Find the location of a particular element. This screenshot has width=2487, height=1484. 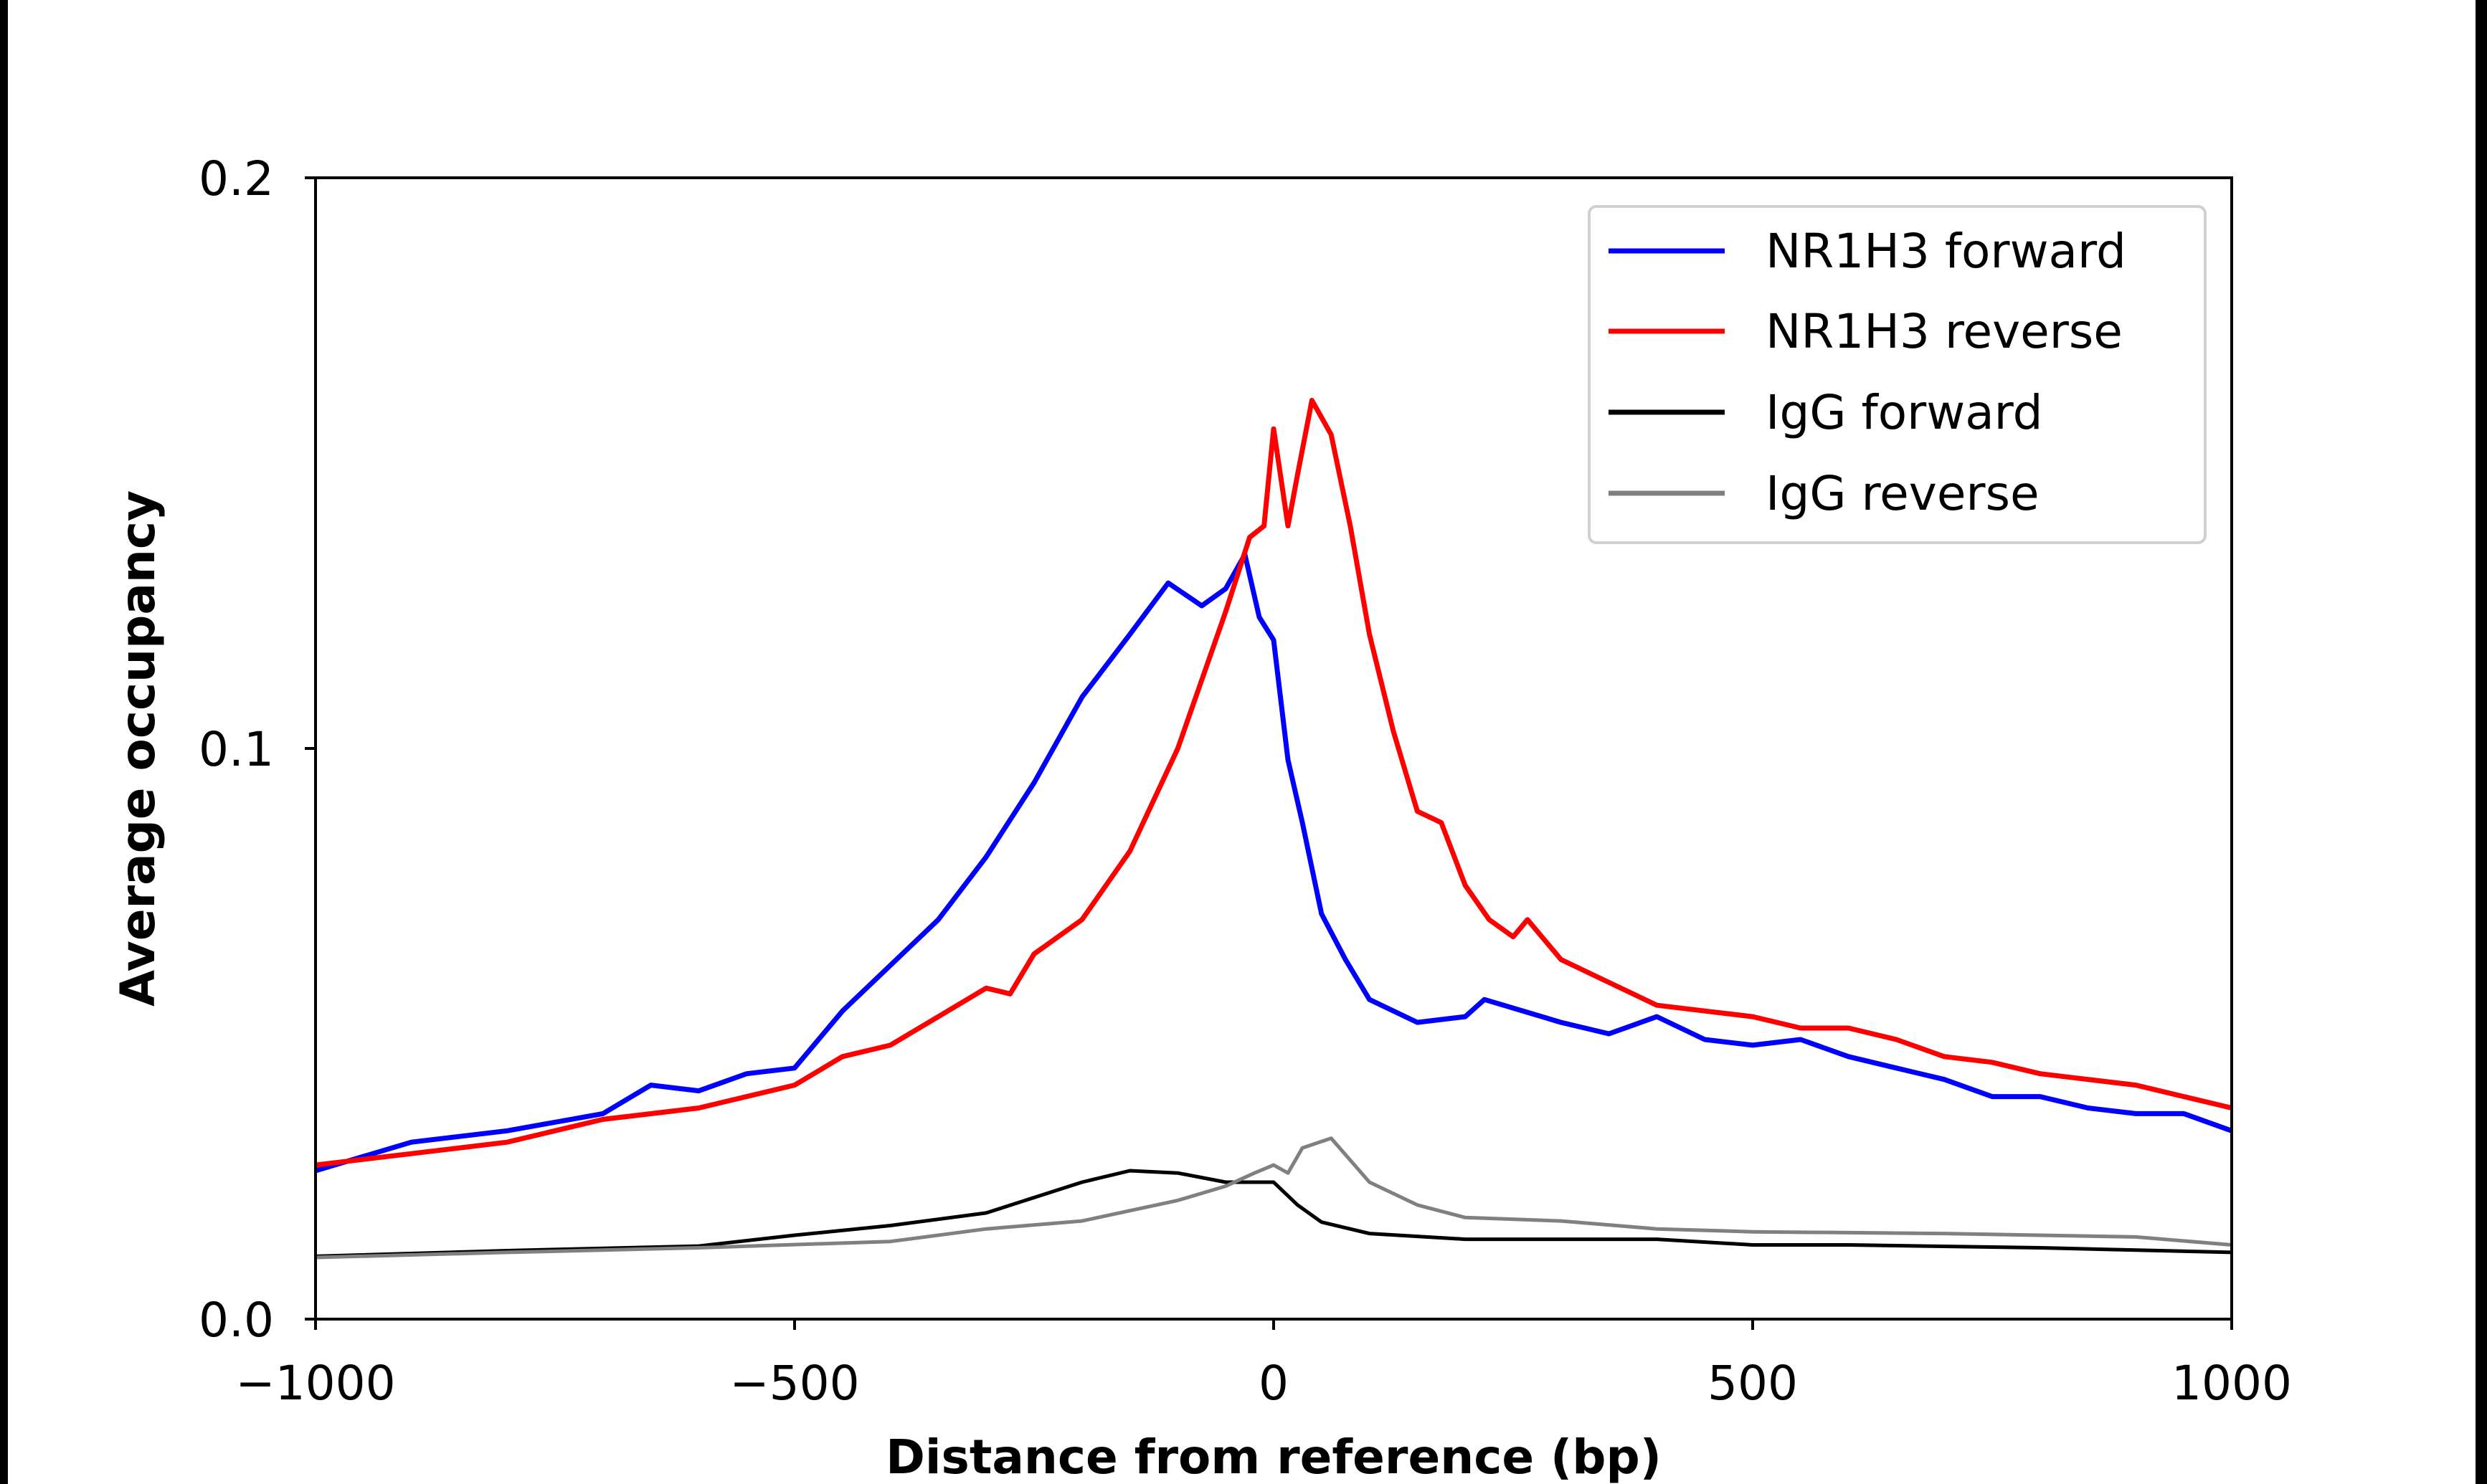

series-line-igg-reverse is located at coordinates (1273, 1198).